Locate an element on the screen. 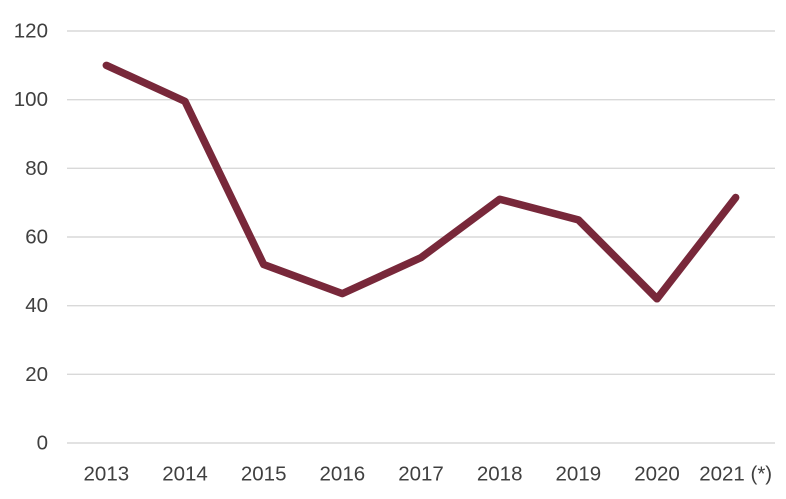 This screenshot has width=786, height=499. y-axis-tick-label: 80 is located at coordinates (36, 168).